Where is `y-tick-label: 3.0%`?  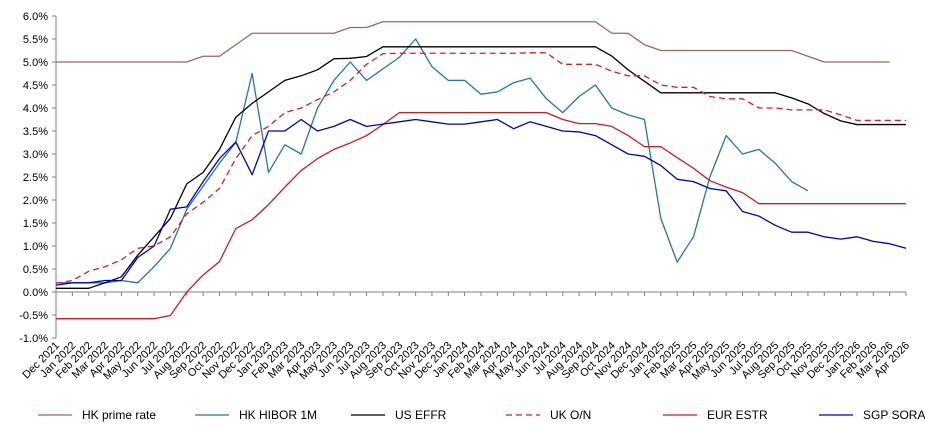
y-tick-label: 3.0% is located at coordinates (35, 155).